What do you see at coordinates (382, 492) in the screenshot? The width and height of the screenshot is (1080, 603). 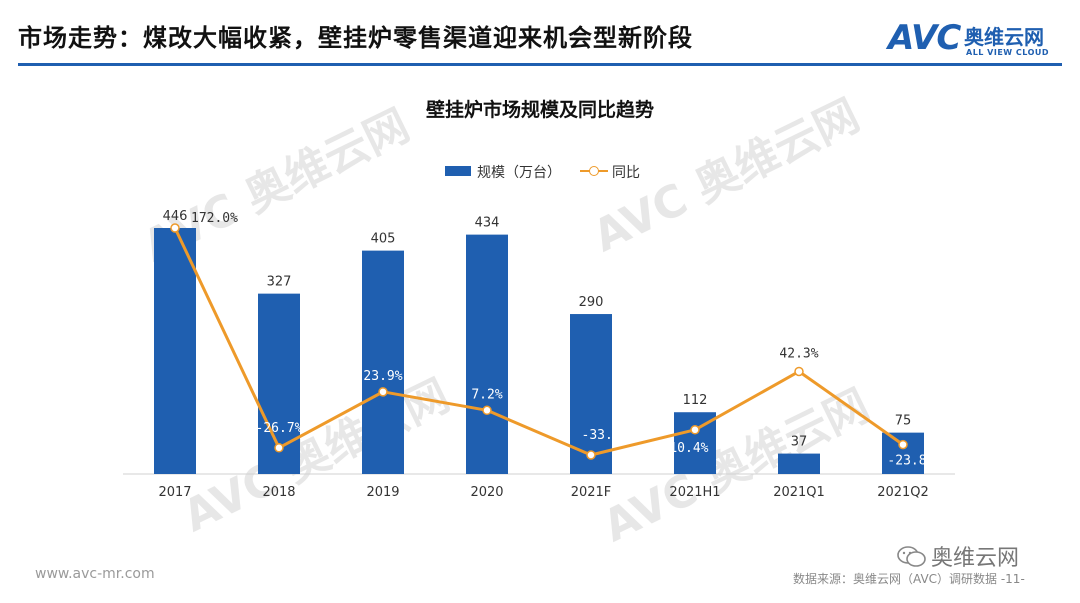 I see `x-tick-label: 2019` at bounding box center [382, 492].